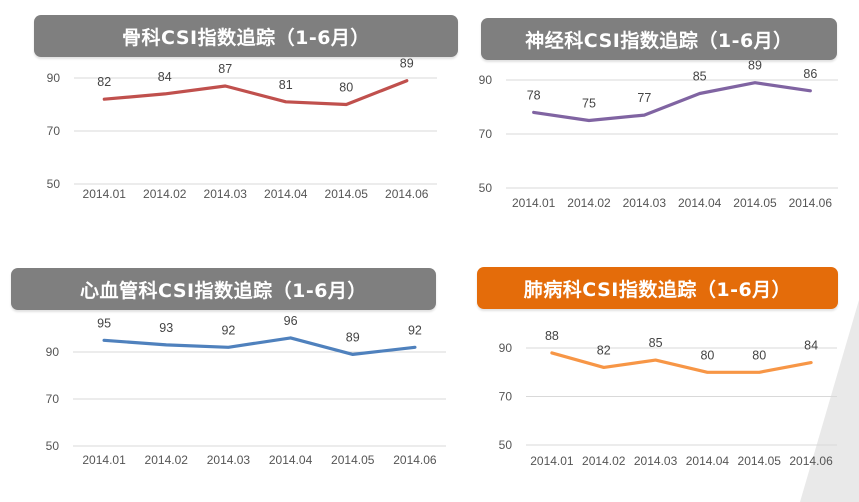 This screenshot has height=502, width=859. What do you see at coordinates (246, 36) in the screenshot?
I see `chart-title-orthopedics: 骨科CSI指数追踪（1-6月）` at bounding box center [246, 36].